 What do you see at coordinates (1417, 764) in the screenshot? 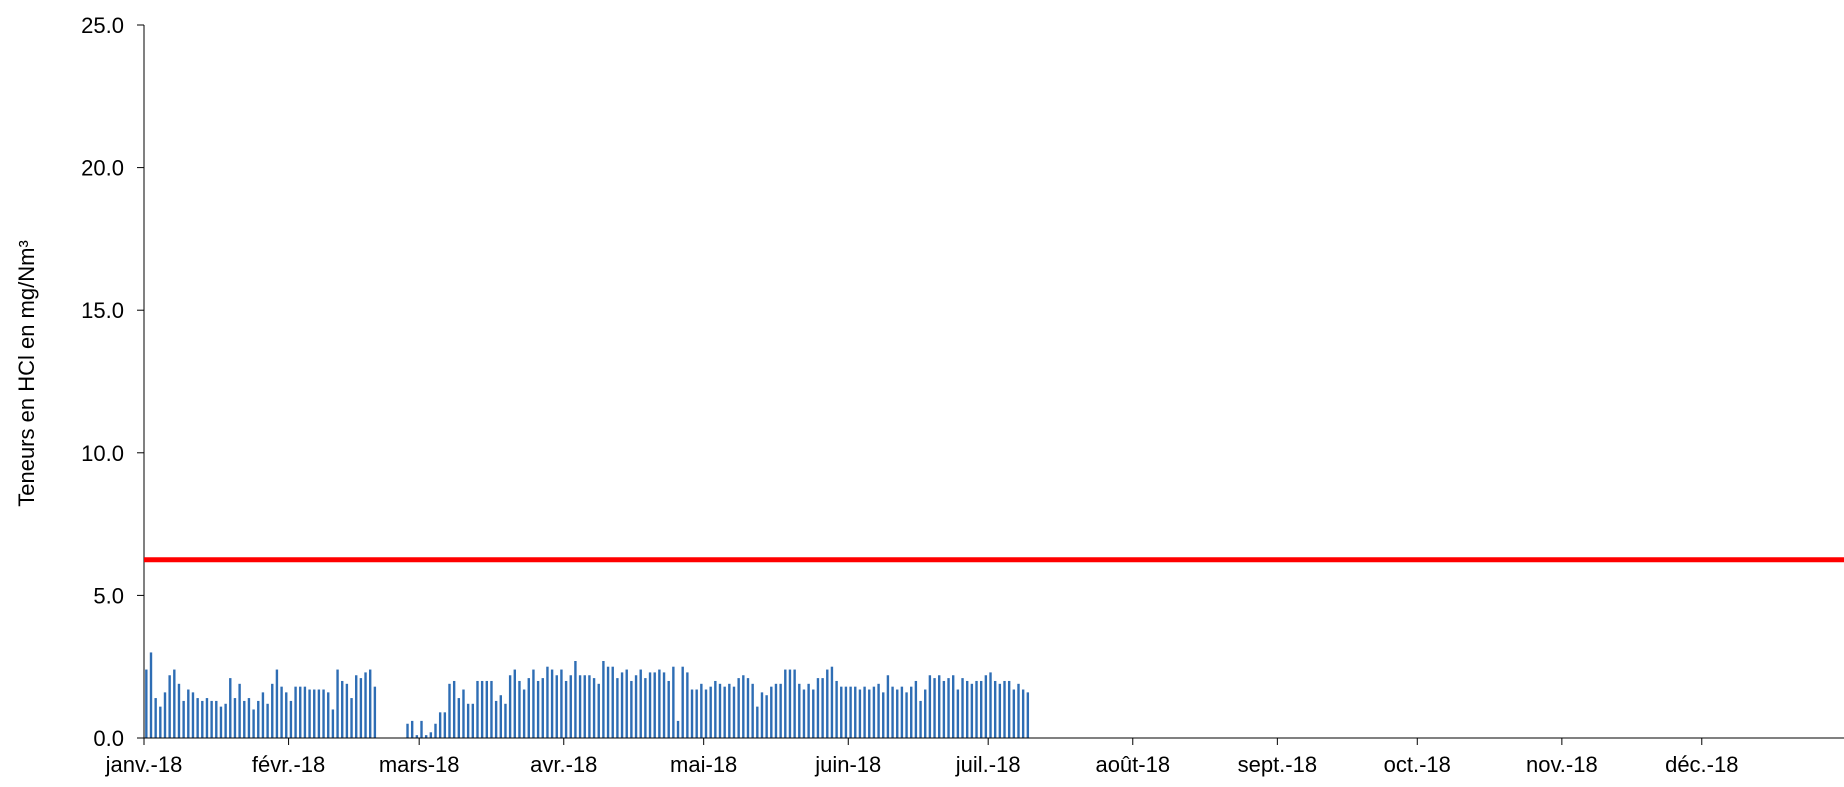
I see `x-tick-label: oct.-18` at bounding box center [1417, 764].